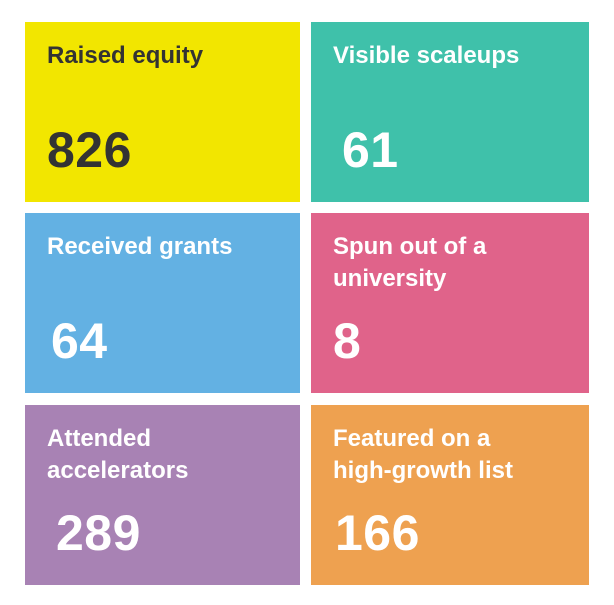  What do you see at coordinates (162, 495) in the screenshot?
I see `stat-tile-attended-accelerators: Attended accelerators 289` at bounding box center [162, 495].